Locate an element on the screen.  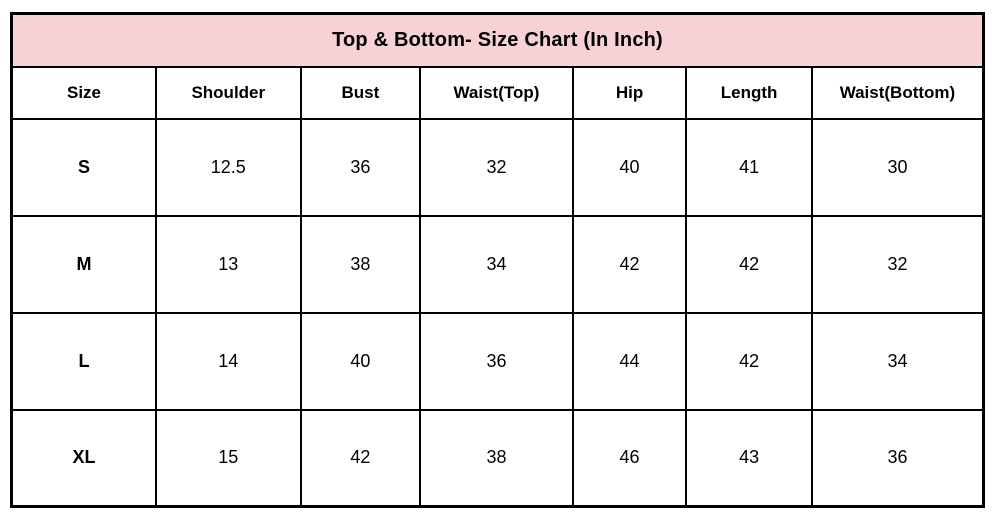
cell-bust: 42 is located at coordinates (360, 458).